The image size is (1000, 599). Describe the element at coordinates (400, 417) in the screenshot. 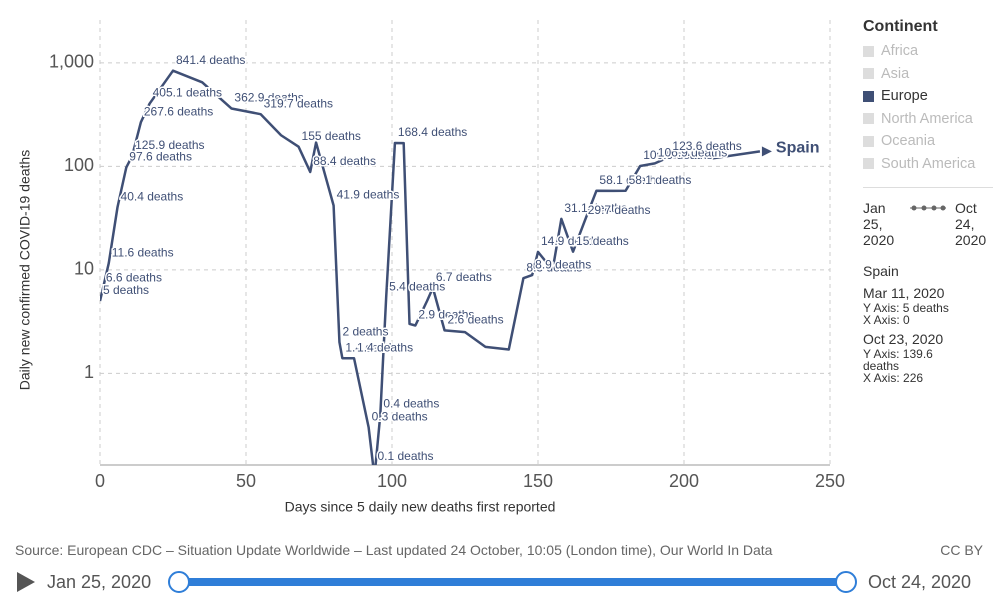

I see `data-label: 0.3 deaths` at that location.